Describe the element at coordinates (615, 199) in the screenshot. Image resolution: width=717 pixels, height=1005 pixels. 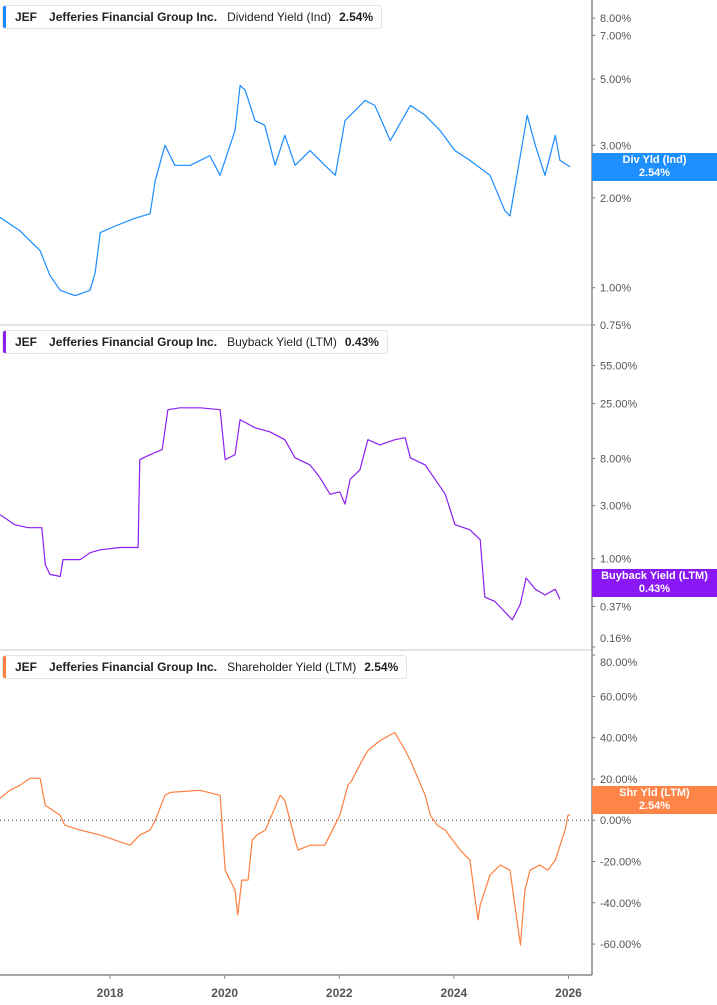
I see `y-tick-label: 2.00%` at that location.